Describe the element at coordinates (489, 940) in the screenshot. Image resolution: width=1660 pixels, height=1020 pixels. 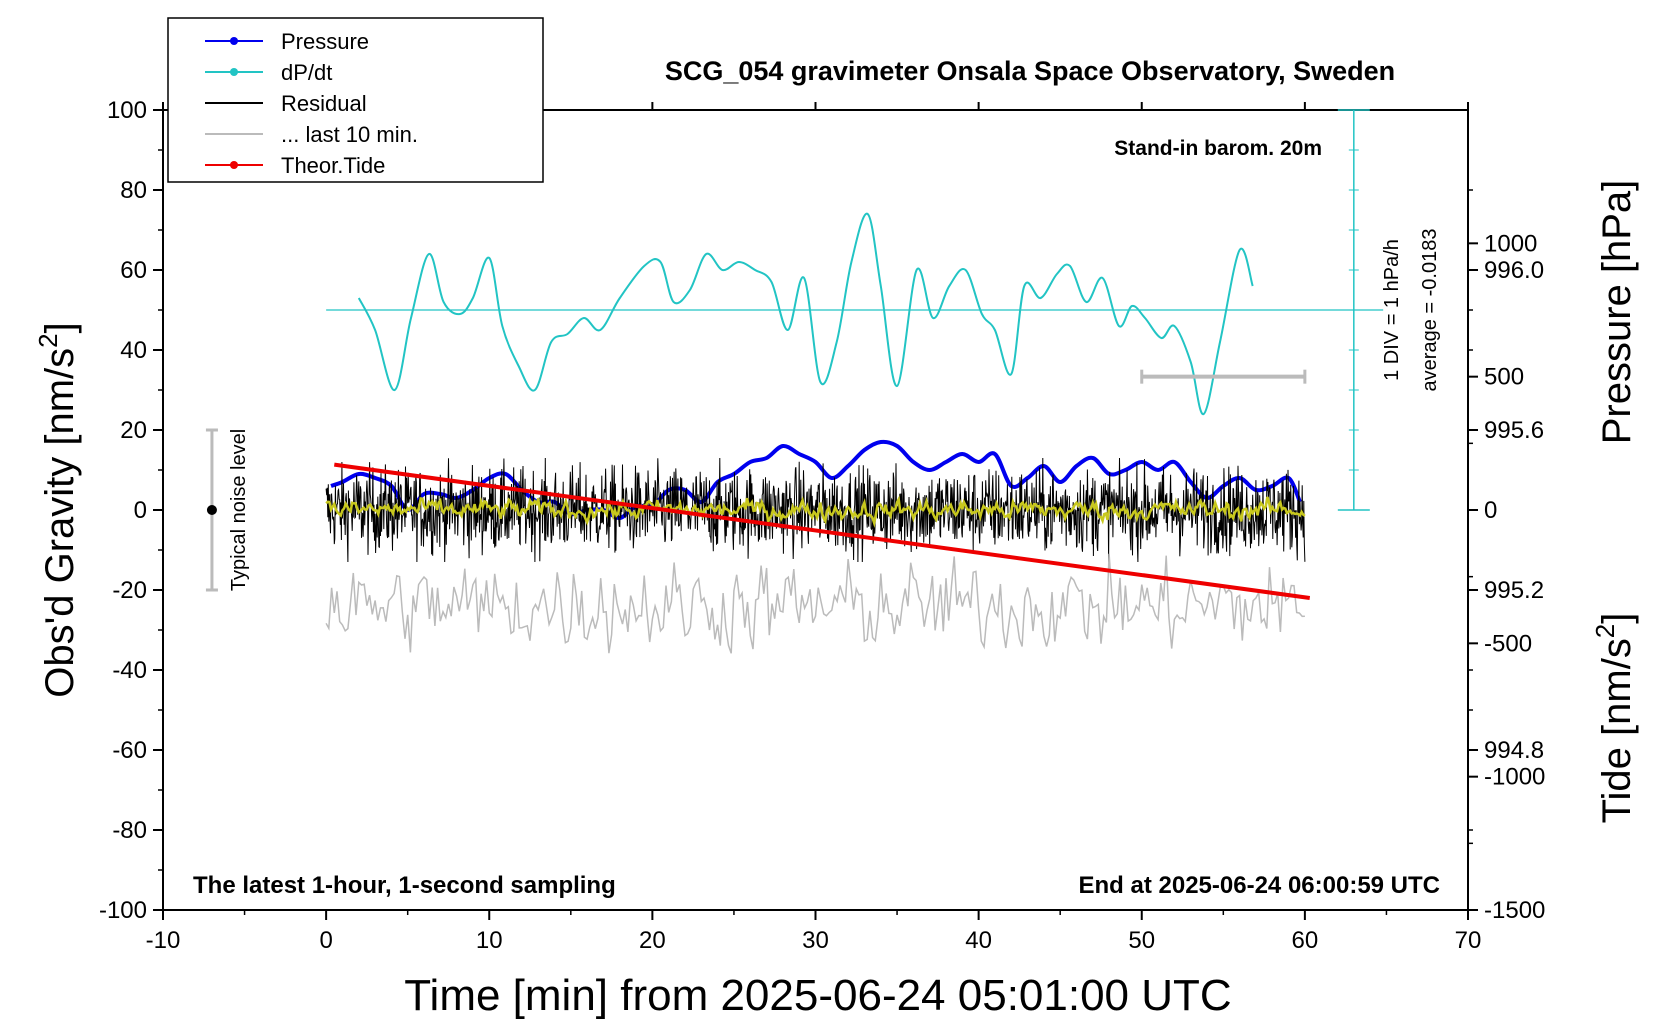
I see `x-tick-label: 10` at that location.